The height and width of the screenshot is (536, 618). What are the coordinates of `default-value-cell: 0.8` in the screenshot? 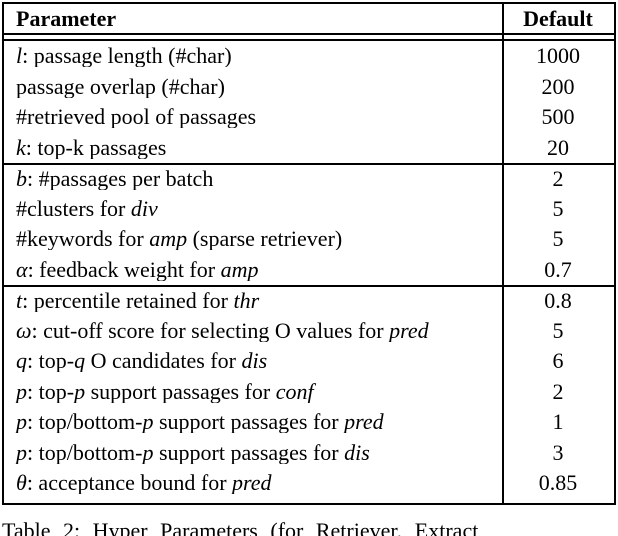 It's located at (558, 301).